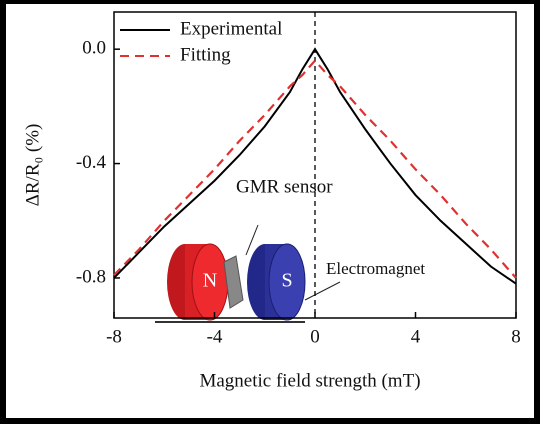 Image resolution: width=540 pixels, height=424 pixels. What do you see at coordinates (416, 336) in the screenshot?
I see `x-tick-label: 4` at bounding box center [416, 336].